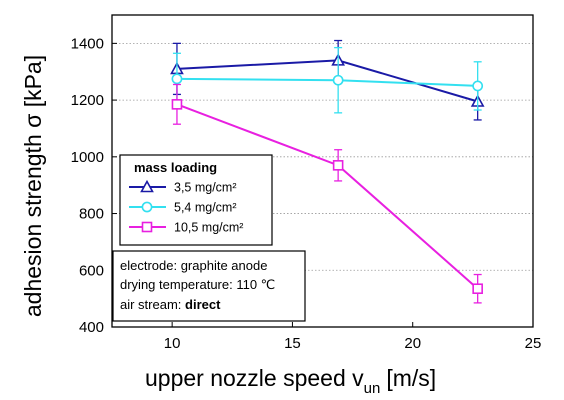 This screenshot has height=400, width=564. Describe the element at coordinates (203, 304) in the screenshot. I see `annotation-air-stream-value: direct` at that location.